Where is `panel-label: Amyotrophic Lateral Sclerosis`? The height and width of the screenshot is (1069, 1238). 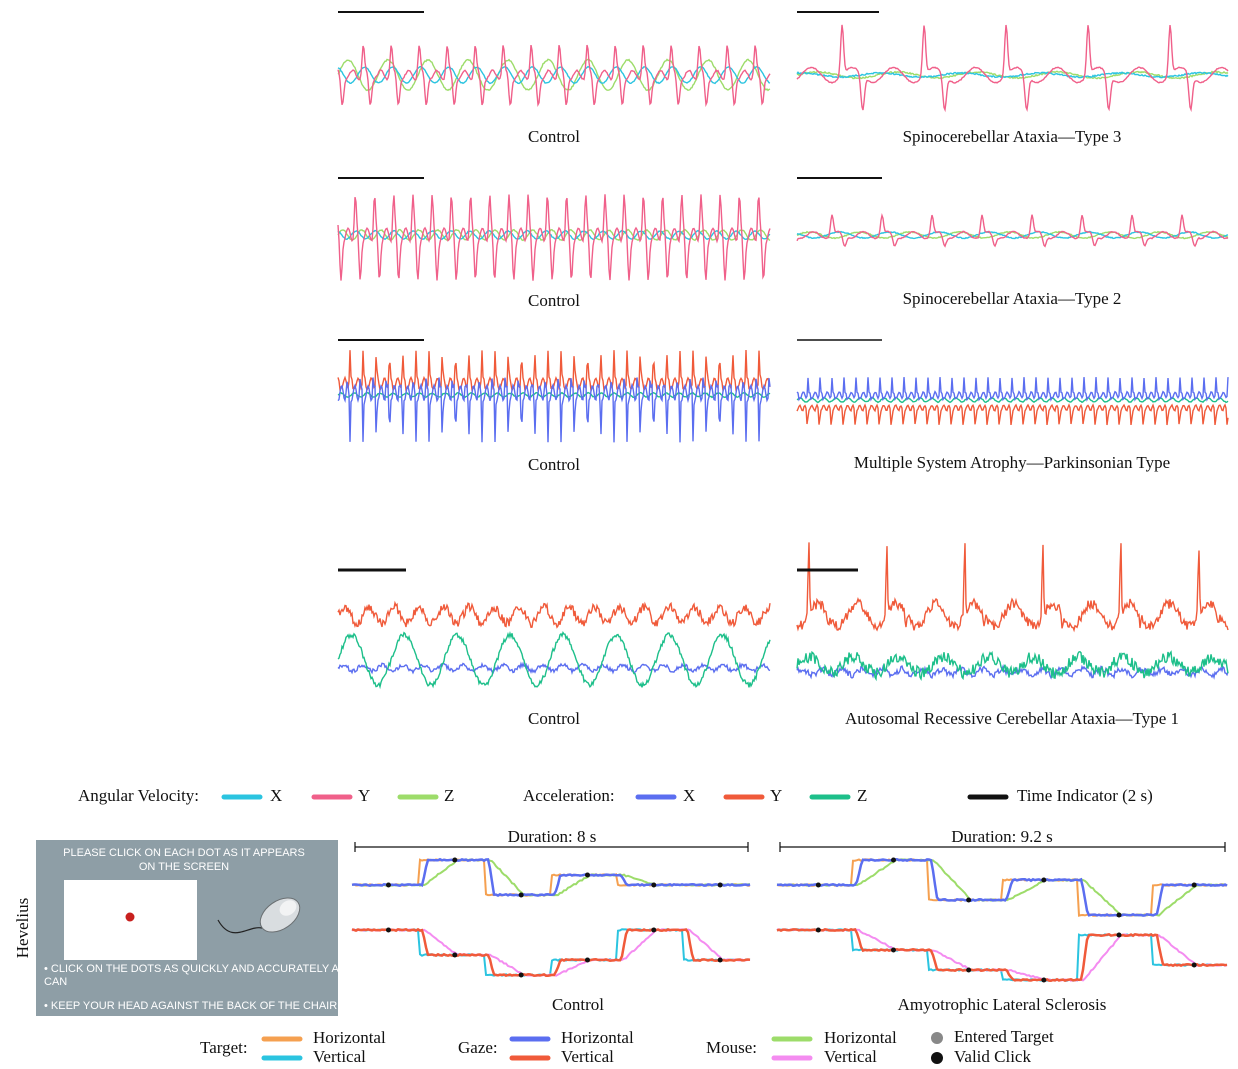
panel-label: Amyotrophic Lateral Sclerosis is located at coordinates (1002, 1004).